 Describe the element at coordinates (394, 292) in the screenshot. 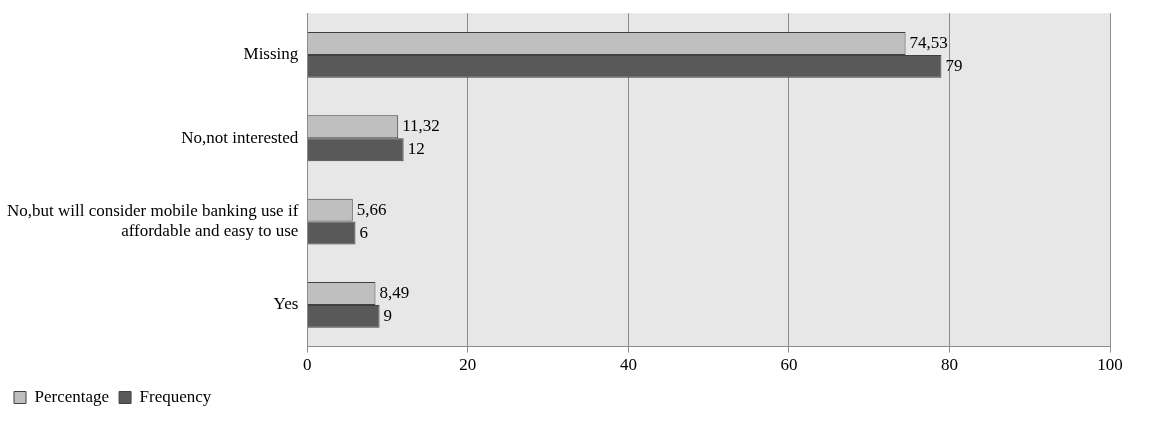

I see `data-label: 8,49` at that location.